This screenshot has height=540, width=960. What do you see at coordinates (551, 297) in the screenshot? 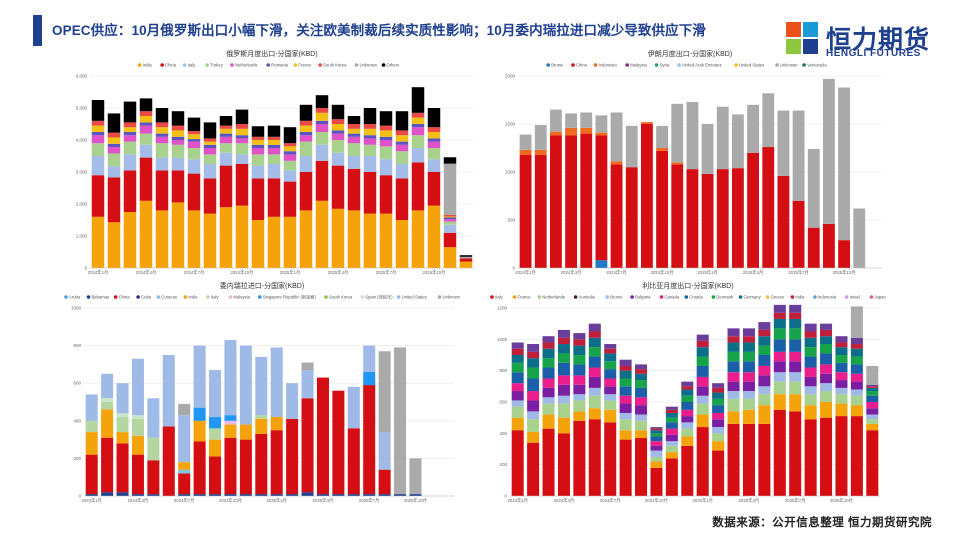
I see `chart3-legend-item: Netherlands` at bounding box center [551, 297].